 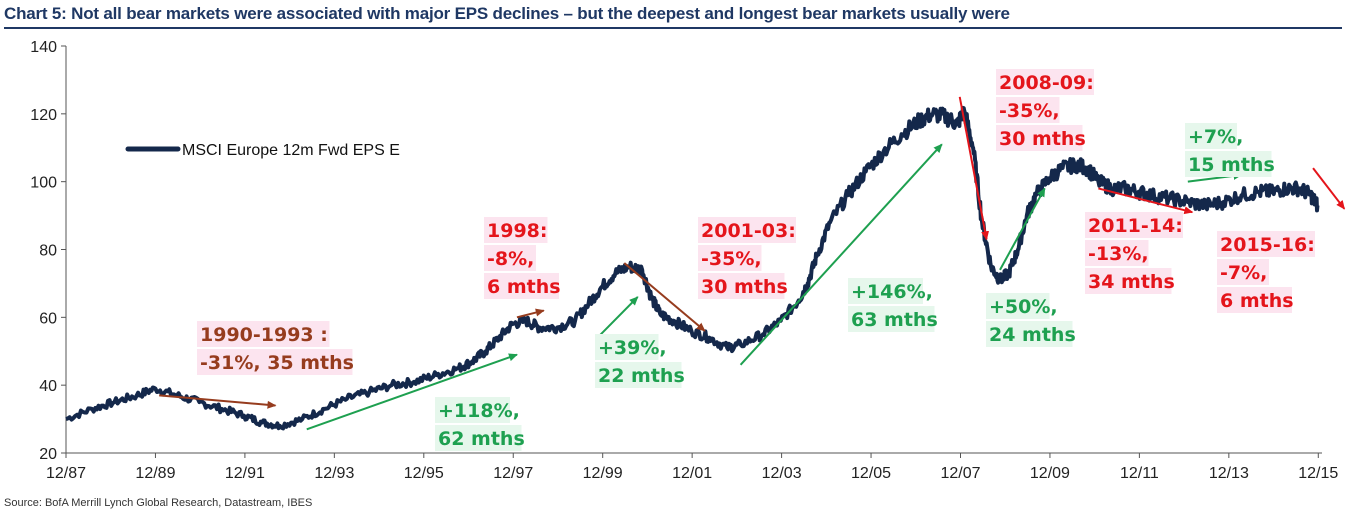 I want to click on annotation-line: 34 mths, so click(x=1131, y=282).